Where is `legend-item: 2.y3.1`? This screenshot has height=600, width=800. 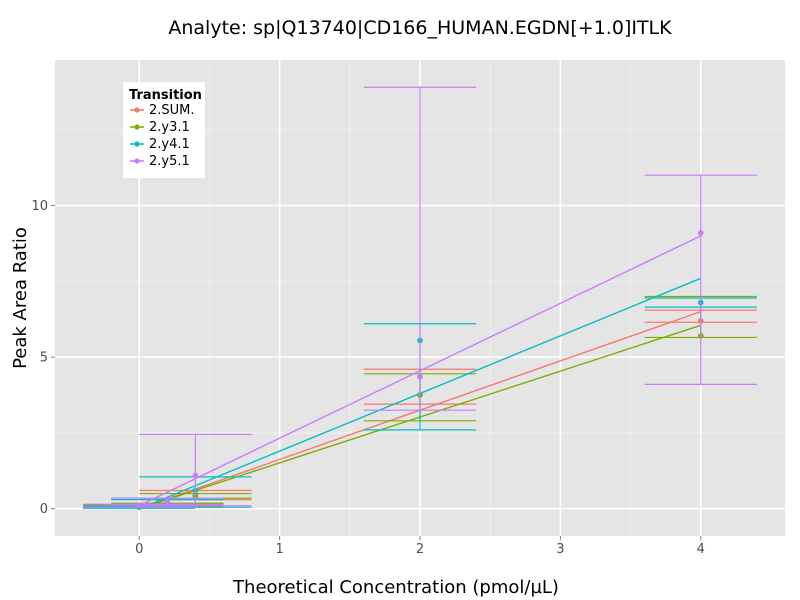 legend-item: 2.y3.1 is located at coordinates (160, 127).